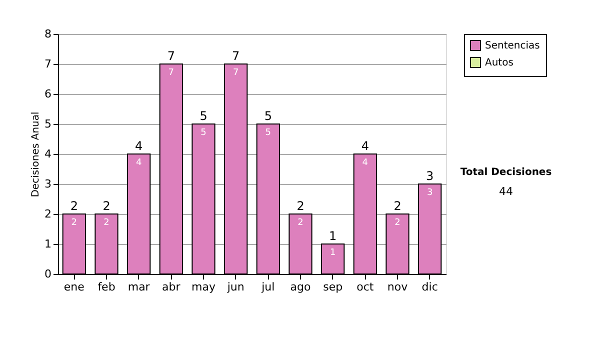 The height and width of the screenshot is (340, 600). Describe the element at coordinates (107, 287) in the screenshot. I see `x-tick-label: feb` at that location.